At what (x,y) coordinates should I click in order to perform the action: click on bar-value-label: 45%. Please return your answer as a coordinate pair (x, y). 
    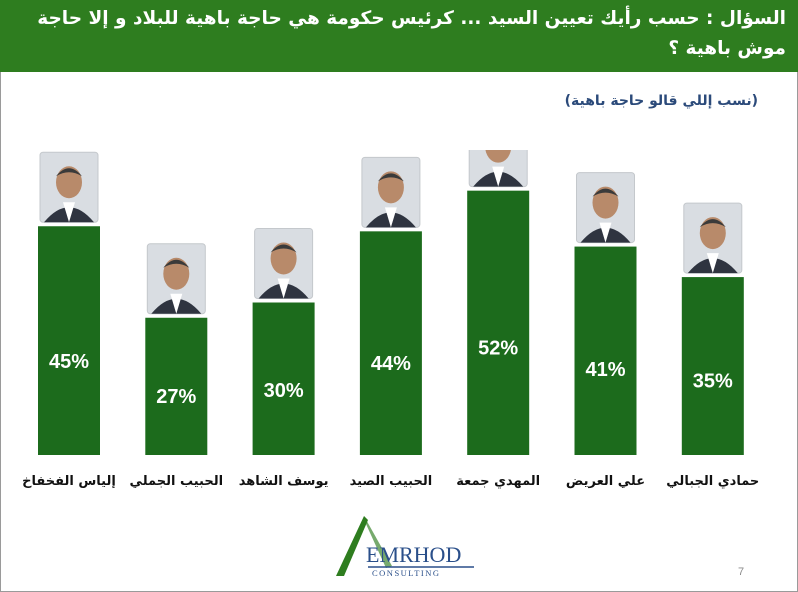
    Looking at the image, I should click on (69, 362).